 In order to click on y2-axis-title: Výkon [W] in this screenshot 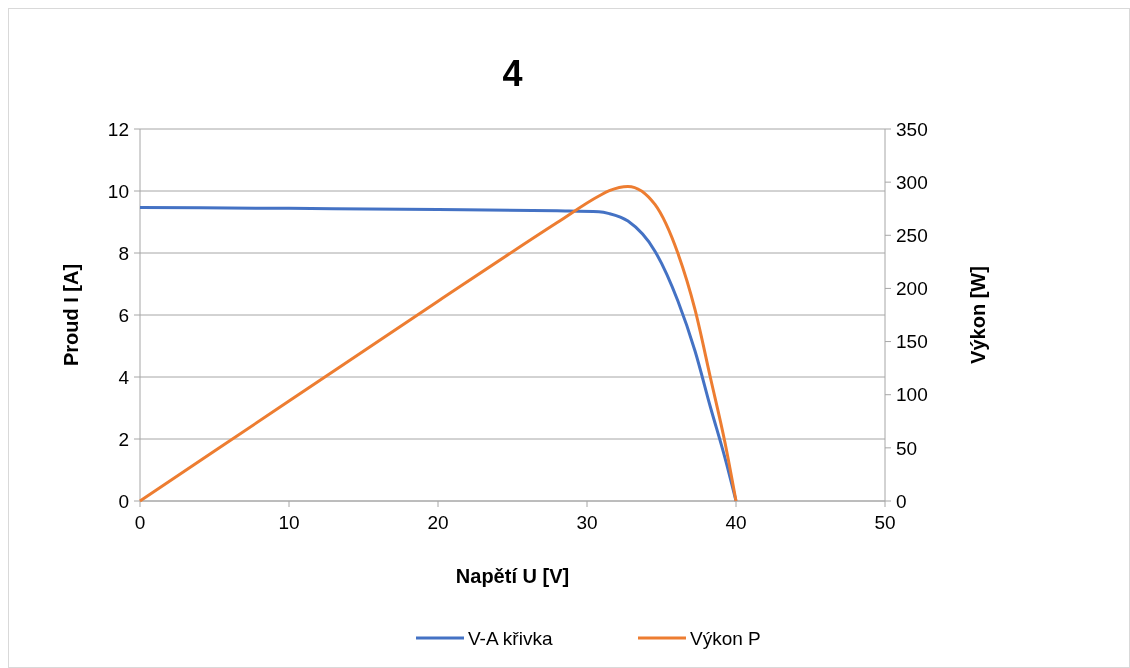, I will do `click(978, 315)`.